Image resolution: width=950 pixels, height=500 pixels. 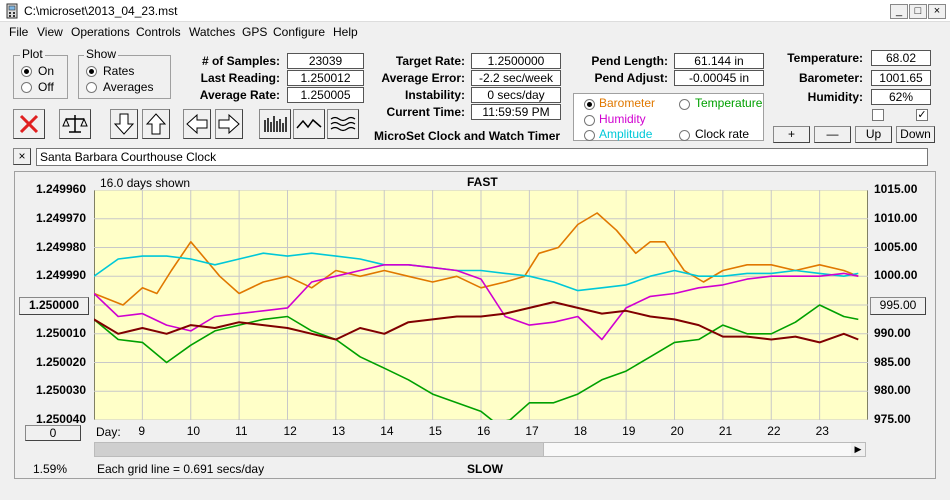 I want to click on plot-off-radio, so click(x=26, y=87).